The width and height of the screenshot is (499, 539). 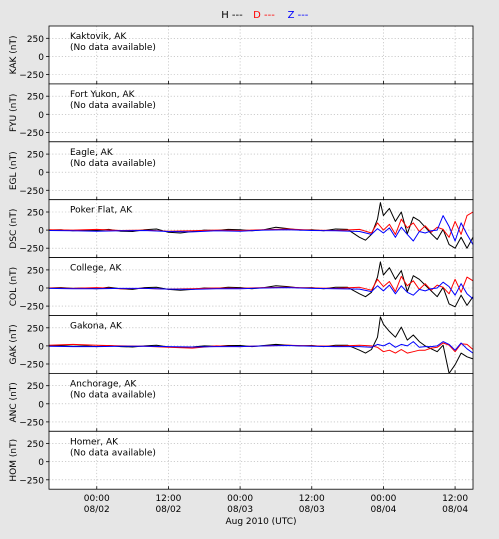 What do you see at coordinates (14, 170) in the screenshot?
I see `y-axis-label: EGL (nT)` at bounding box center [14, 170].